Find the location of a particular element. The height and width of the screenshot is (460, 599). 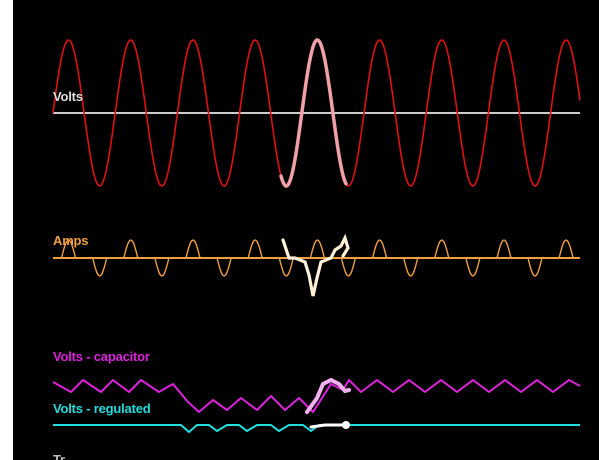

amps-trace is located at coordinates (316, 258).